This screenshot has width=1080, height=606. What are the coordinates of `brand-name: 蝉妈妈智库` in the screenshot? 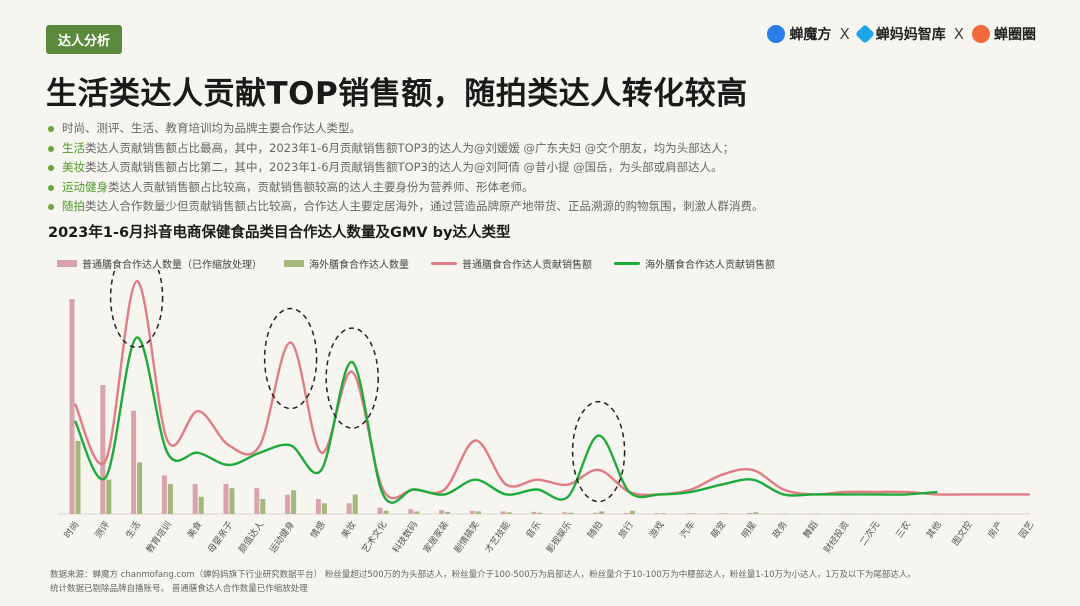 It's located at (910, 35).